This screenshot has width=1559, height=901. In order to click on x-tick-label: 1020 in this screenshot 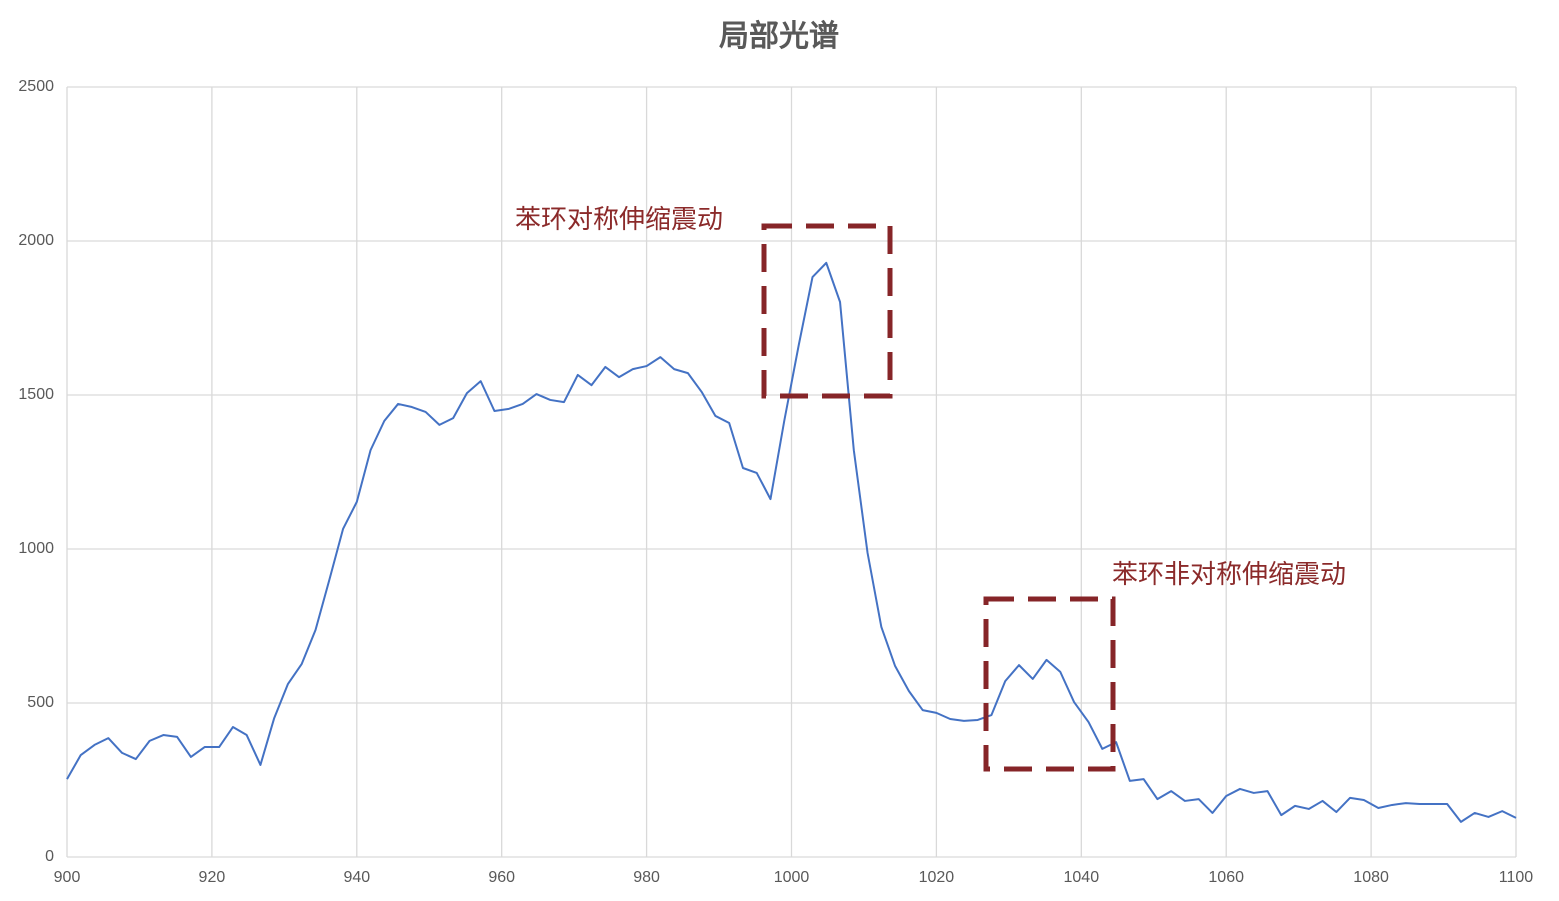, I will do `click(937, 877)`.